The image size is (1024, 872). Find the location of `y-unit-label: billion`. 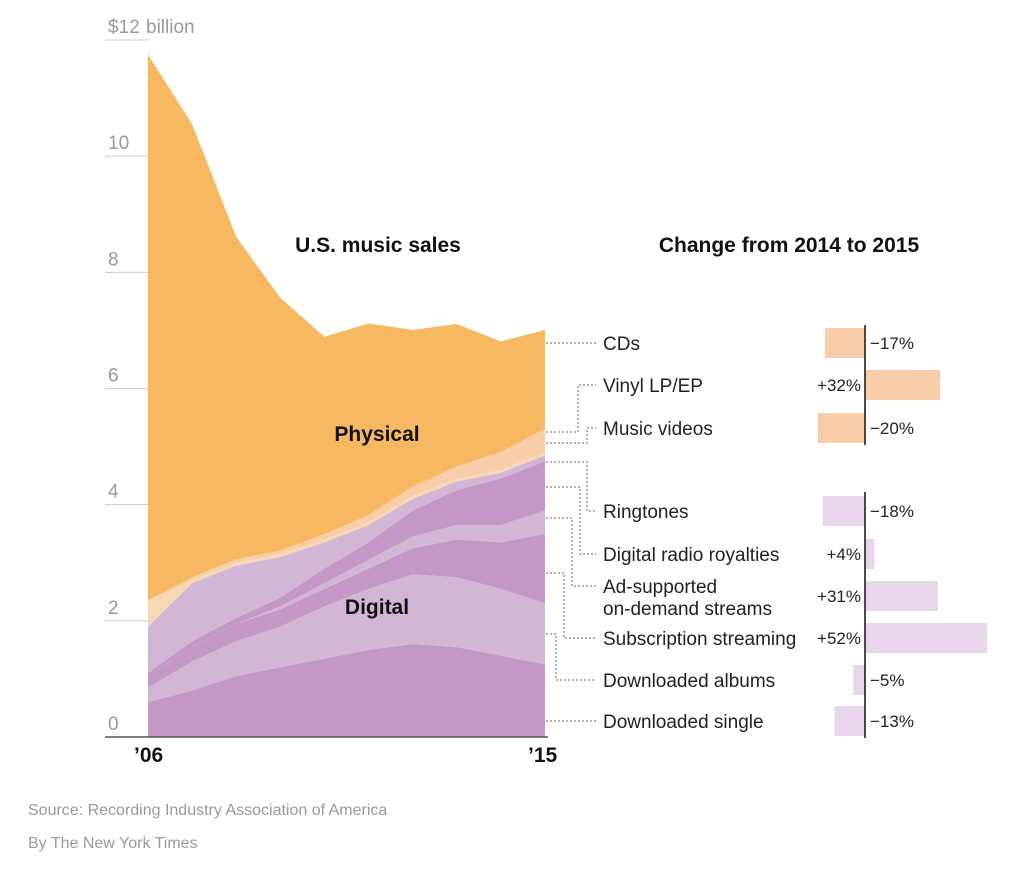

y-unit-label: billion is located at coordinates (170, 27).